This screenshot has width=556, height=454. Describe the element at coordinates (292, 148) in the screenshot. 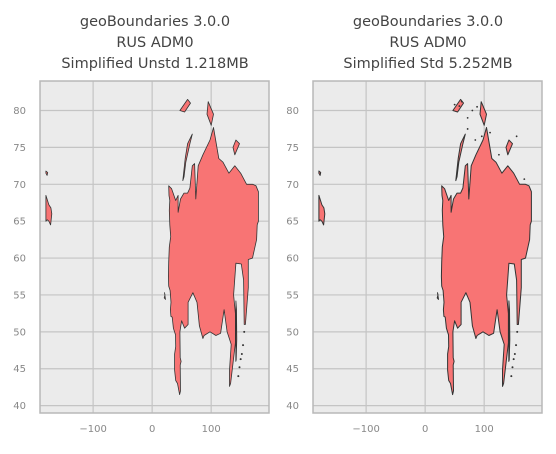

I see `right-y-tick-label: 75` at that location.